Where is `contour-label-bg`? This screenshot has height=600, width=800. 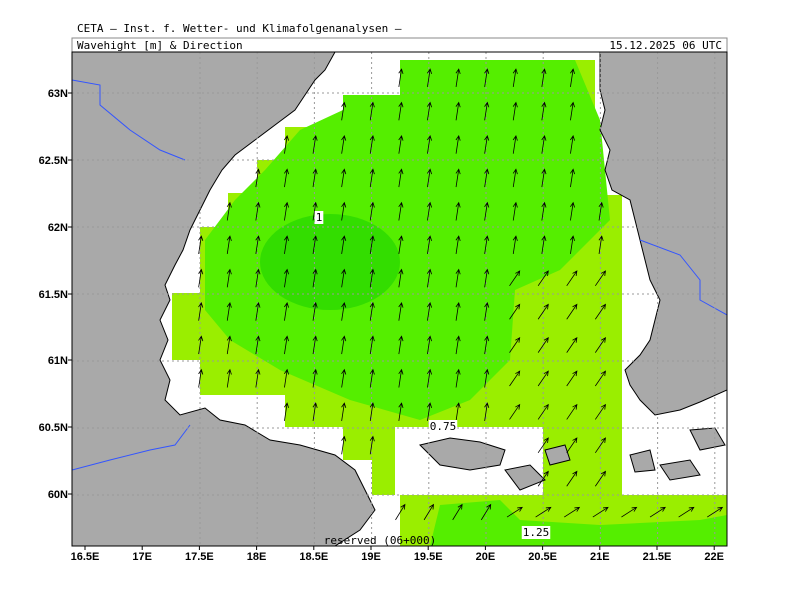 contour-label-bg is located at coordinates (536, 532).